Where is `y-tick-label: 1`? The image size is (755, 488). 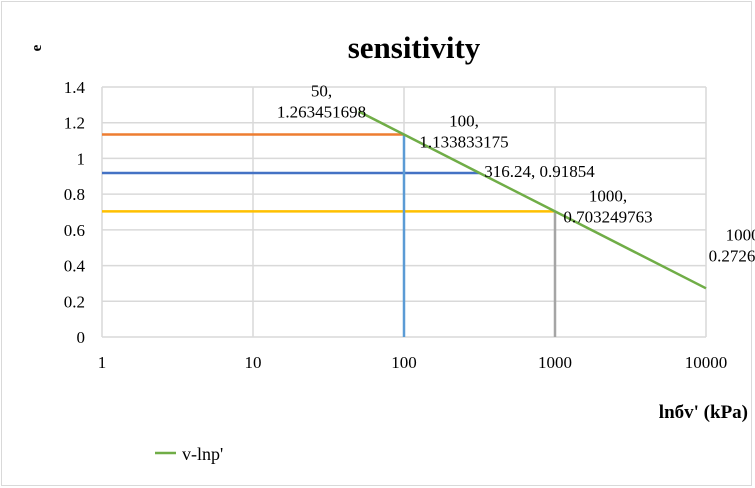
y-tick-label: 1 is located at coordinates (81, 158).